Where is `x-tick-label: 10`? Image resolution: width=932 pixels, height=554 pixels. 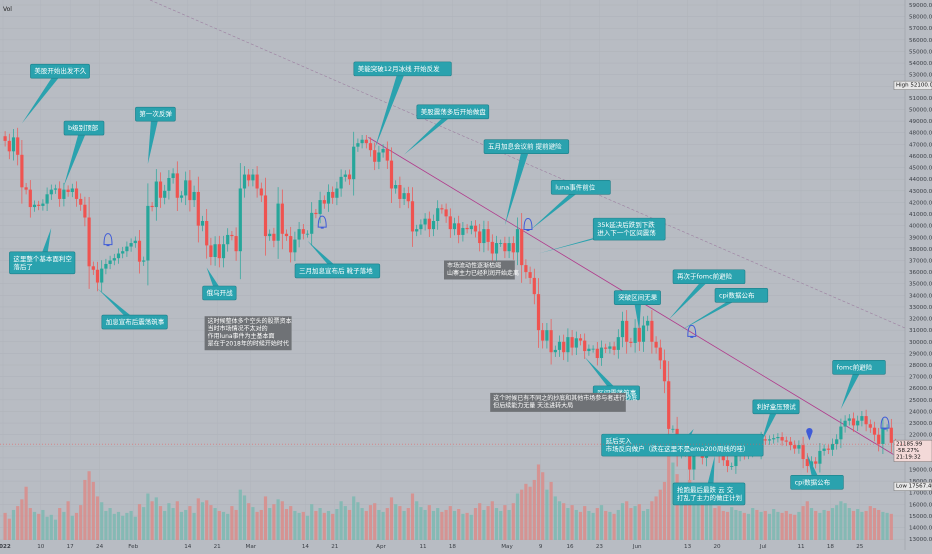 x-tick-label: 10 is located at coordinates (41, 547).